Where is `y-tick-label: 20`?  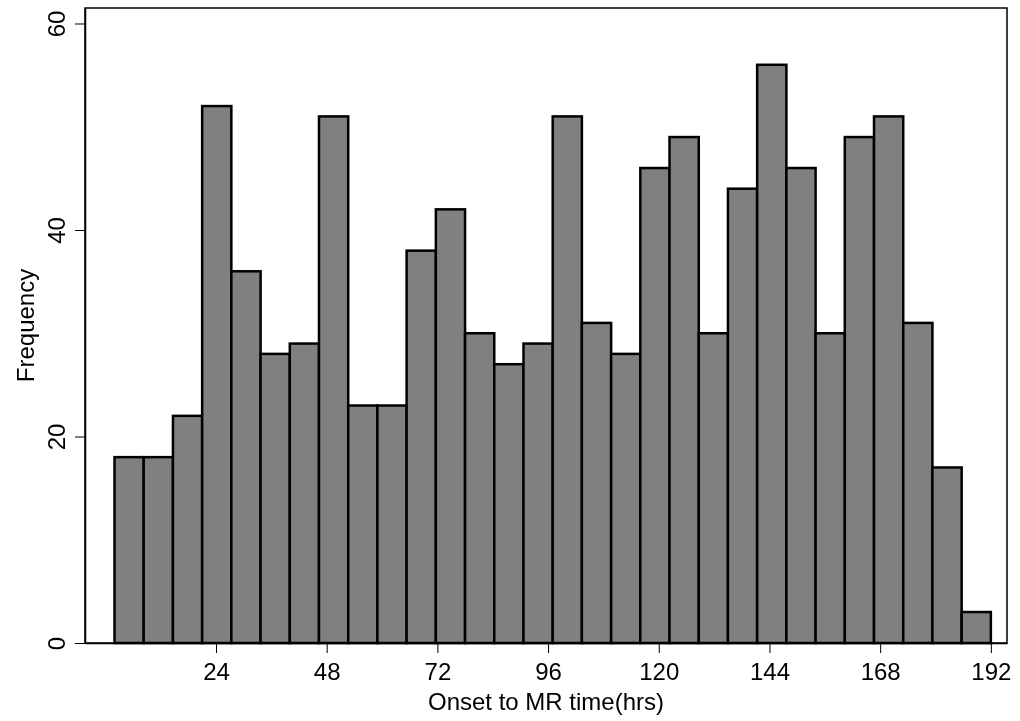
y-tick-label: 20 is located at coordinates (56, 437).